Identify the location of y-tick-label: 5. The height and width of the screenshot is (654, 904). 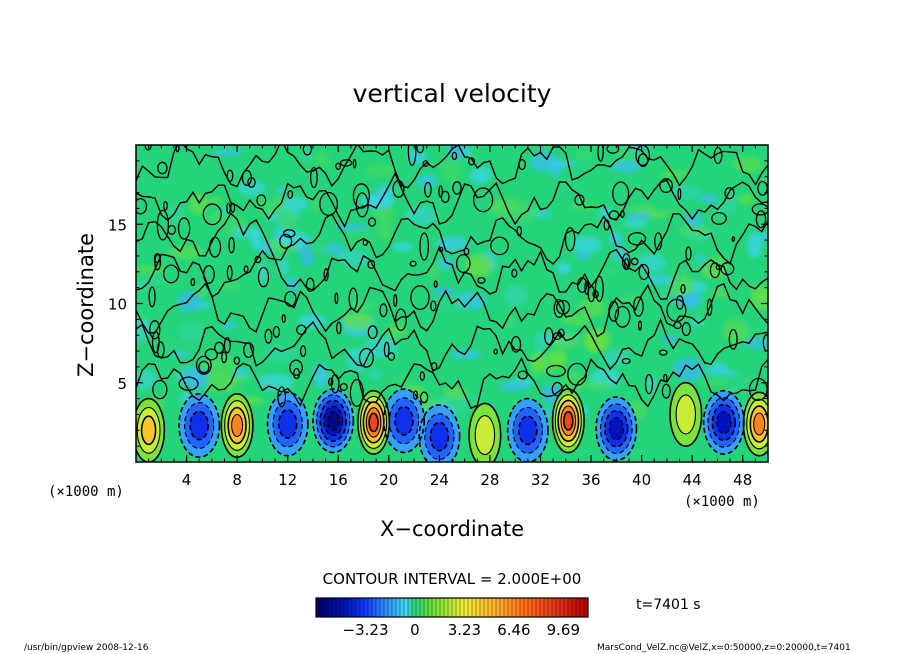
(122, 384).